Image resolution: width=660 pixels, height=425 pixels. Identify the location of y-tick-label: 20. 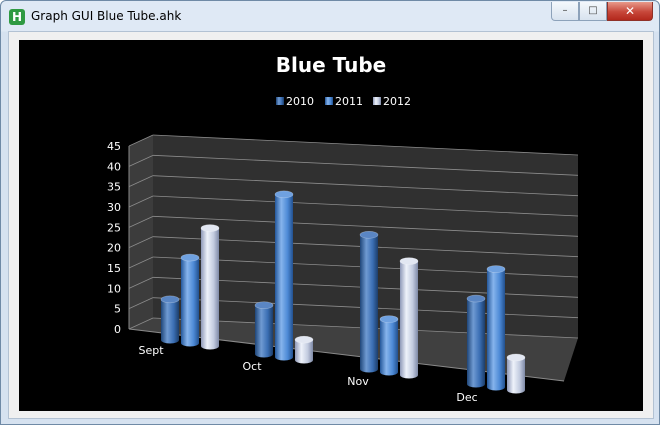
(114, 248).